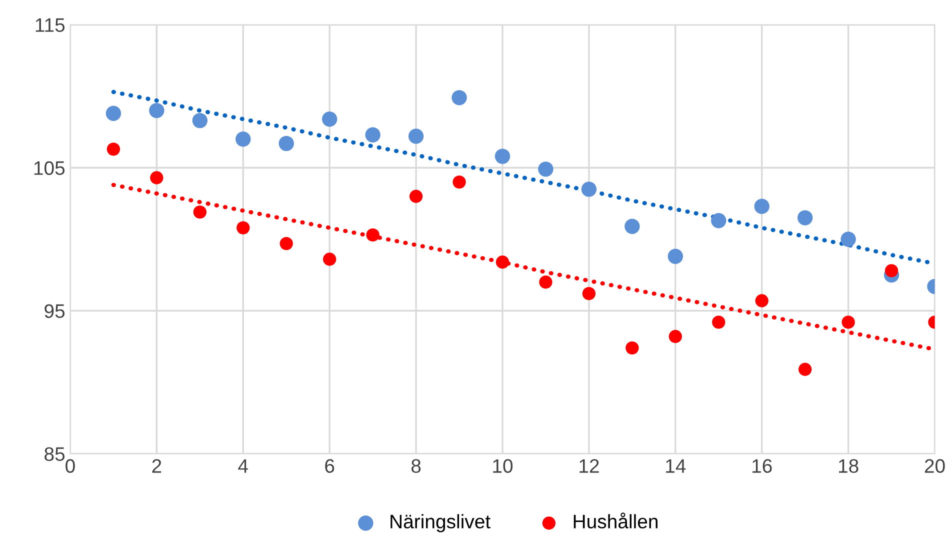  Describe the element at coordinates (157, 466) in the screenshot. I see `x-tick-label: 2` at that location.